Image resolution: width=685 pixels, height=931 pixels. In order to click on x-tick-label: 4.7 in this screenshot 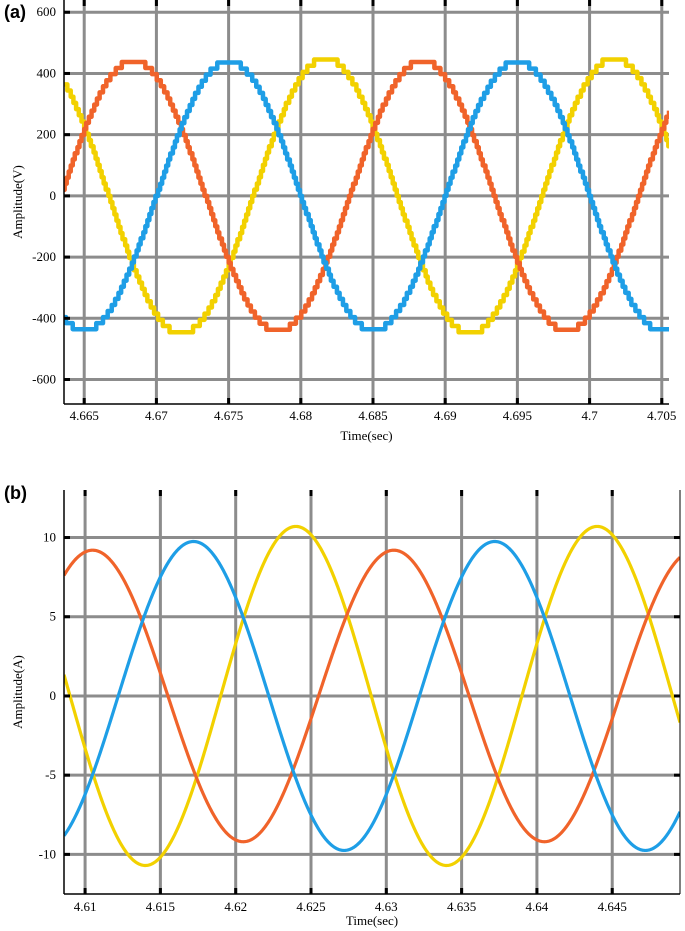, I will do `click(589, 415)`.